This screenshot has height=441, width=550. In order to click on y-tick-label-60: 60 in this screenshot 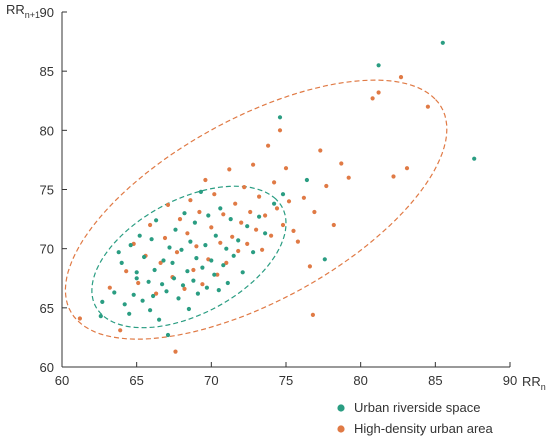, I will do `click(47, 367)`.